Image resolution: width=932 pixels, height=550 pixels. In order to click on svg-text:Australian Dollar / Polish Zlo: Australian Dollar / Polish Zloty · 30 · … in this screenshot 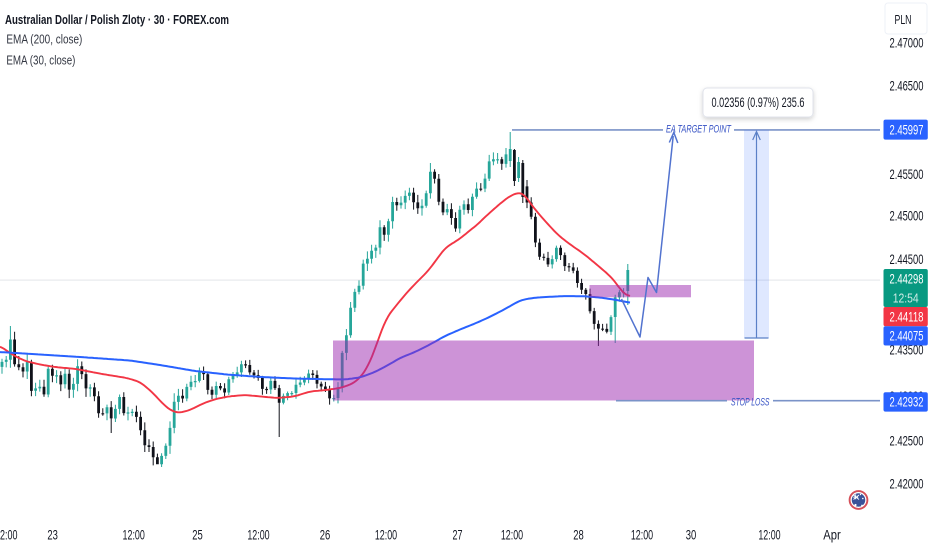, I will do `click(117, 19)`.